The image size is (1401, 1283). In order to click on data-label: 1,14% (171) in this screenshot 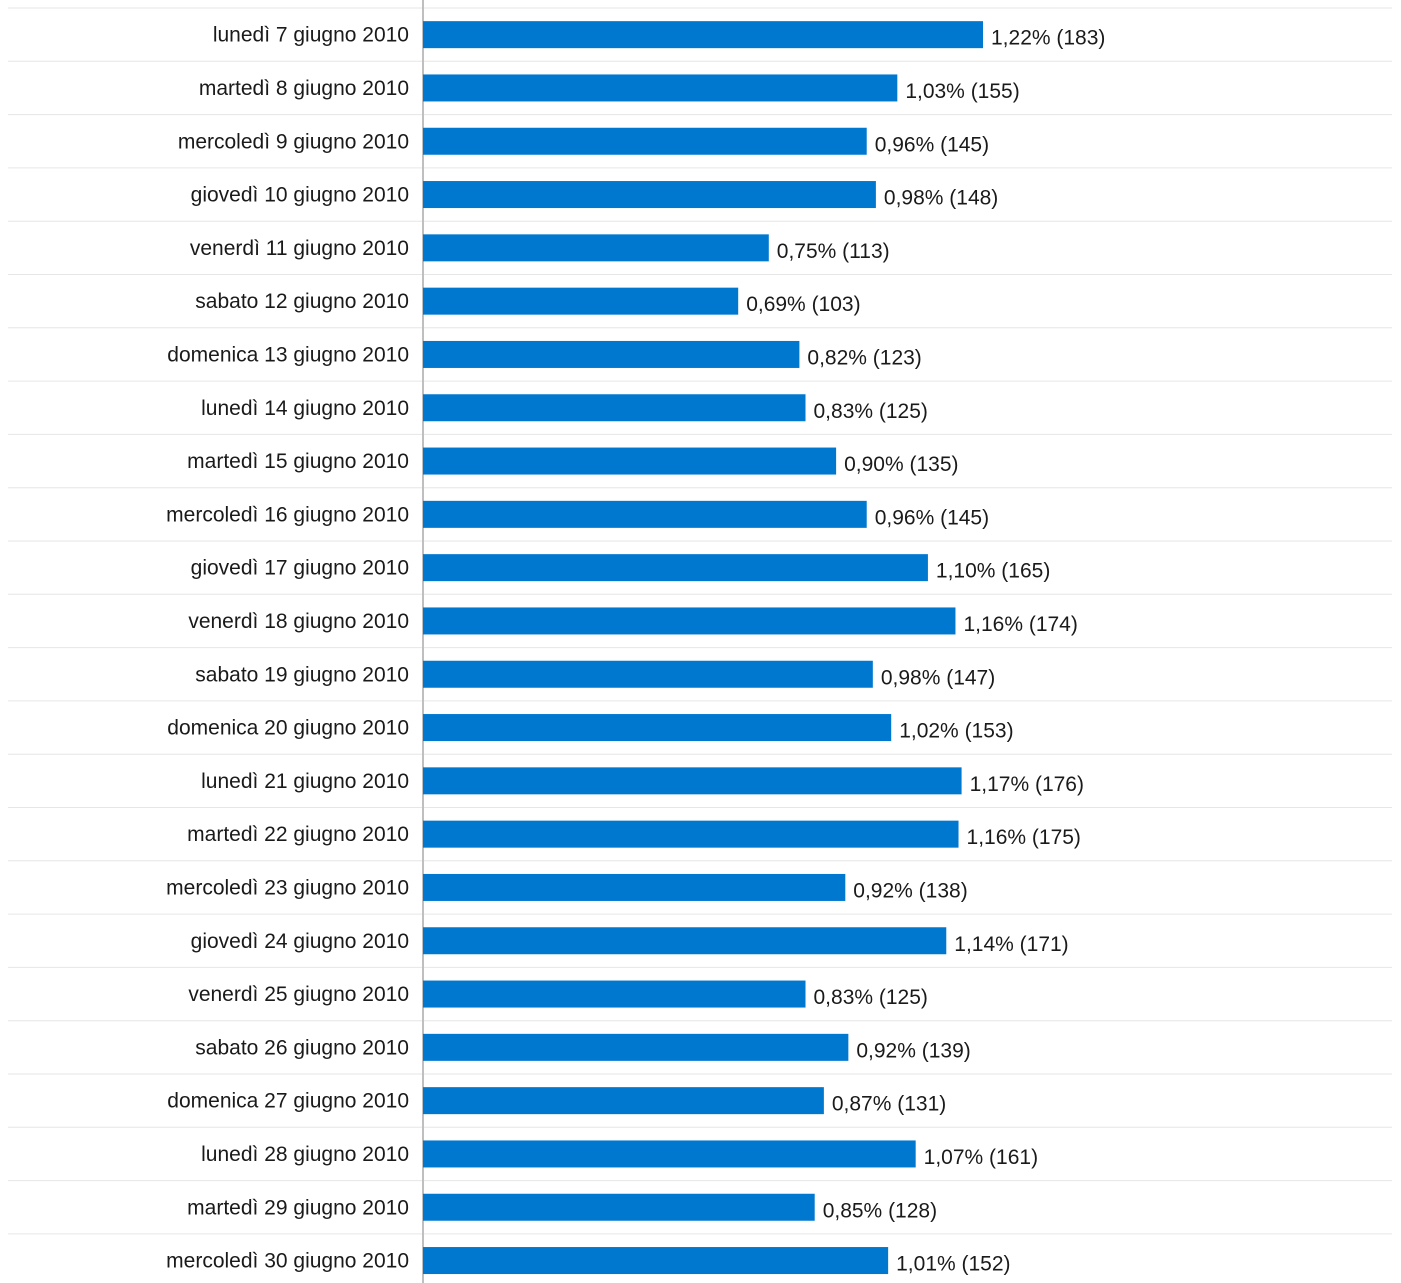, I will do `click(1011, 944)`.